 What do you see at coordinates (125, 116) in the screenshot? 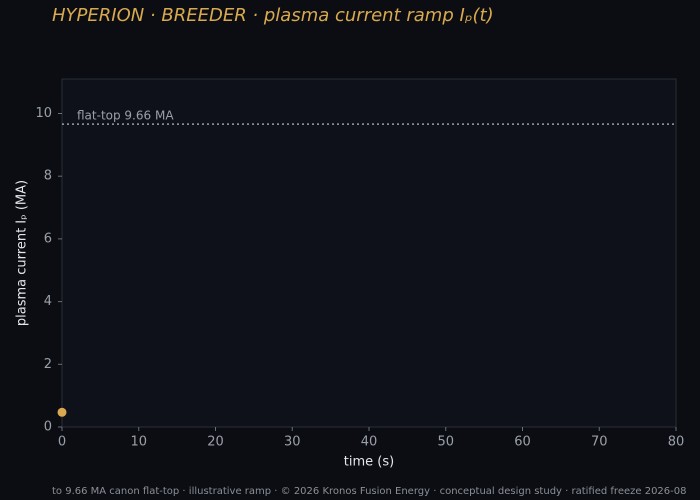
I see `reference-label: flat-top 9.66 MA` at bounding box center [125, 116].